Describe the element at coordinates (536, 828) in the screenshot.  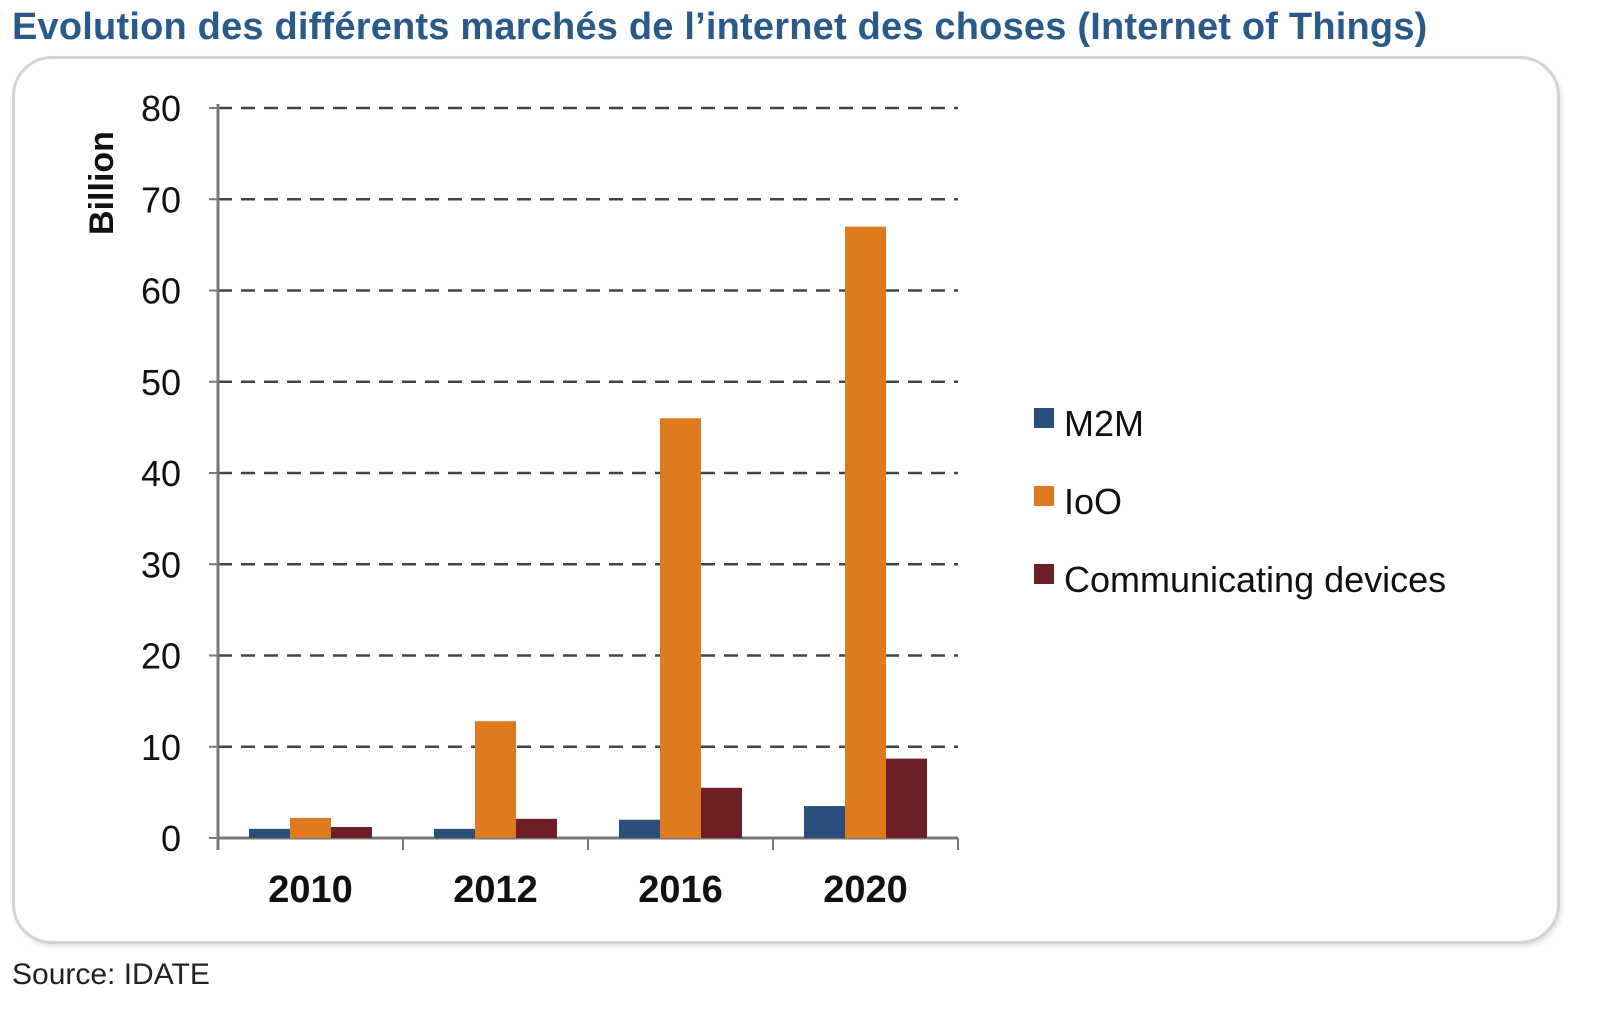
I see `bar-communicating-devices-2012` at that location.